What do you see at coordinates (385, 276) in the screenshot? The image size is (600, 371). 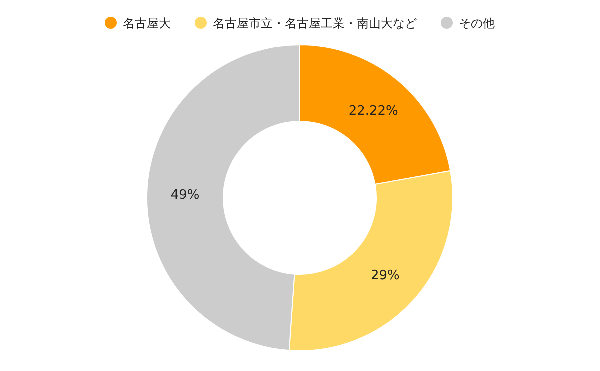 I see `data-label: 29%` at bounding box center [385, 276].